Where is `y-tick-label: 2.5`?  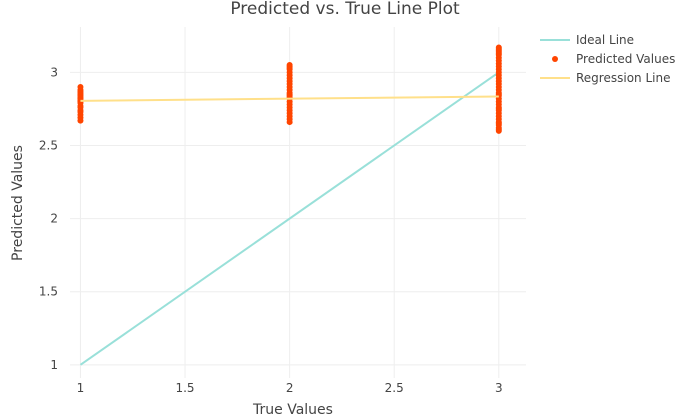 y-tick-label: 2.5 is located at coordinates (48, 145).